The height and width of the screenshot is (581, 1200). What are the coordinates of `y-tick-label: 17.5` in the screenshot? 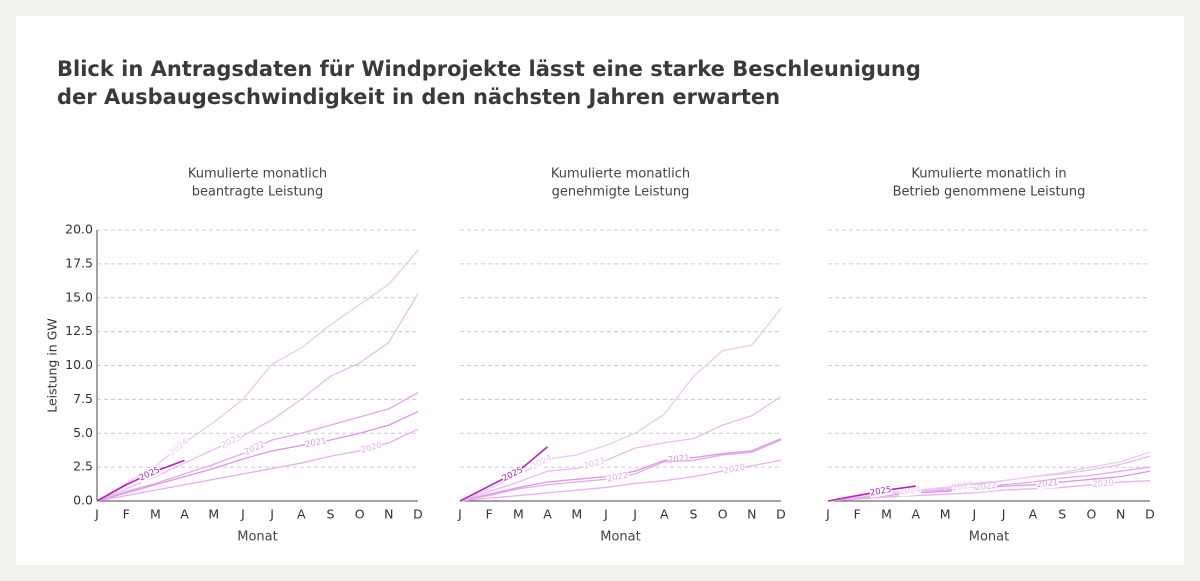 It's located at (79, 262).